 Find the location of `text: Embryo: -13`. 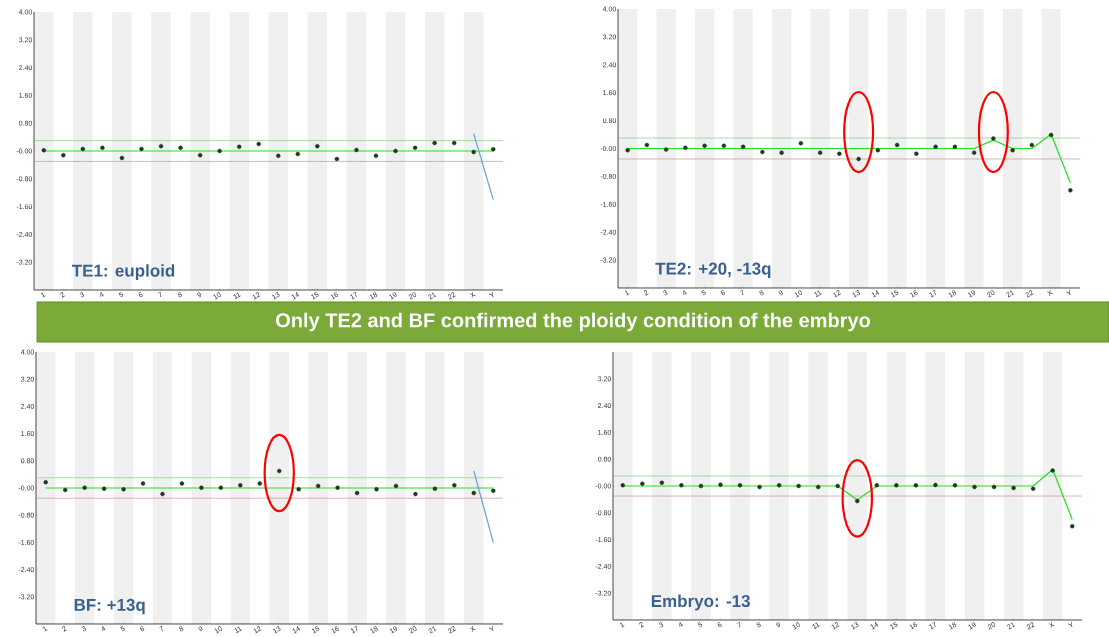

text: Embryo: -13 is located at coordinates (700, 602).